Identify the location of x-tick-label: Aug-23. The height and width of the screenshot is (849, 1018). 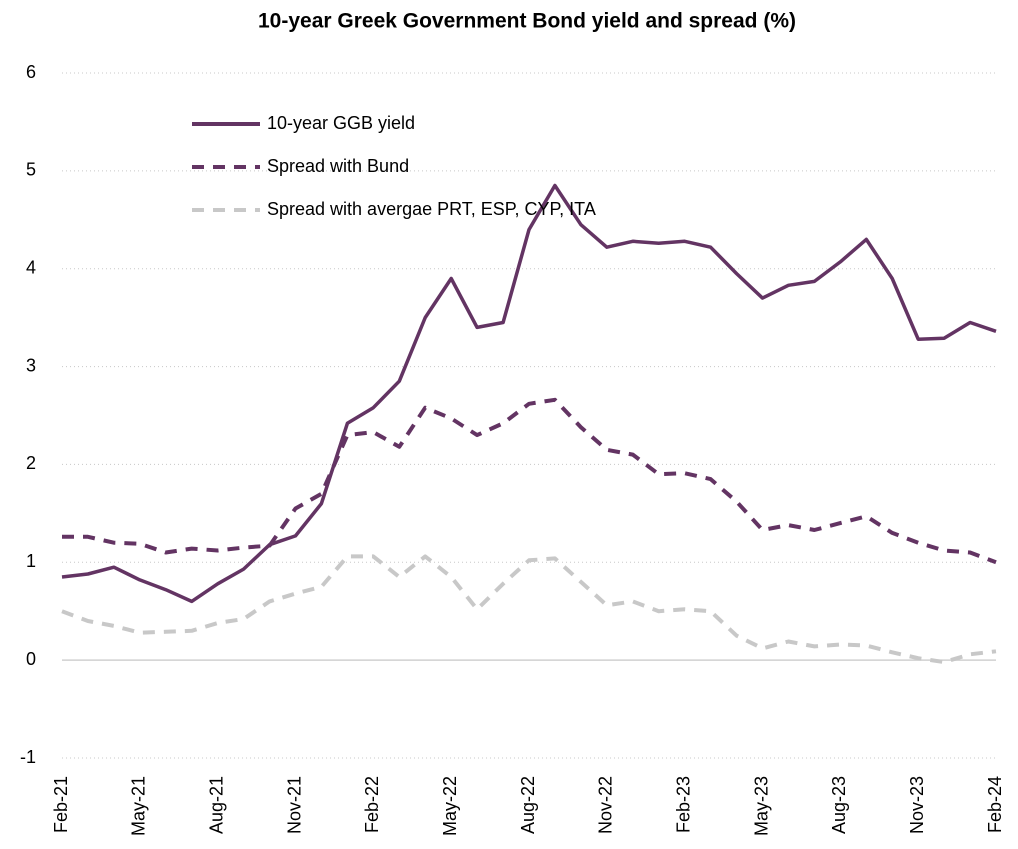
(839, 805).